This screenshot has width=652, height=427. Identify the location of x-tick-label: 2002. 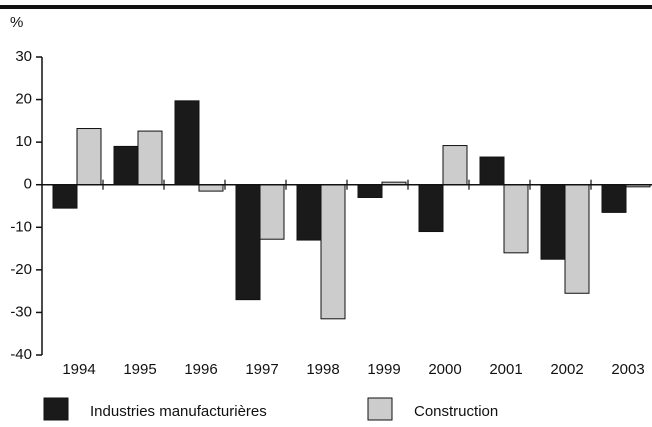
(566, 369).